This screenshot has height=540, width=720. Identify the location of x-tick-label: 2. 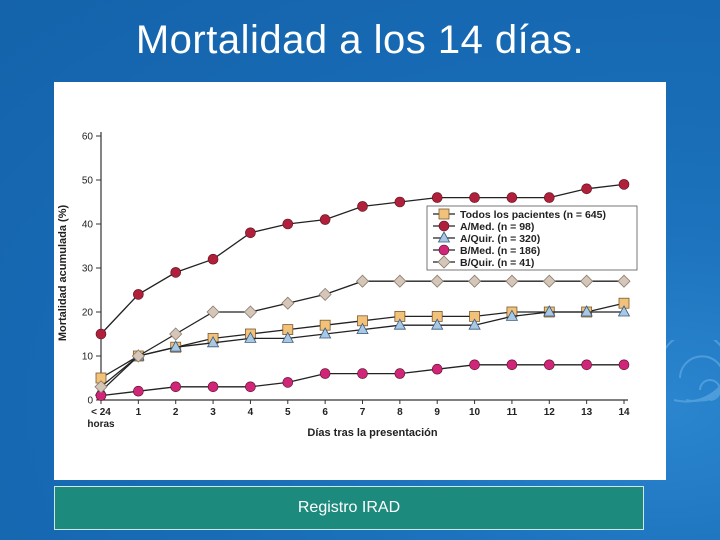
(176, 412).